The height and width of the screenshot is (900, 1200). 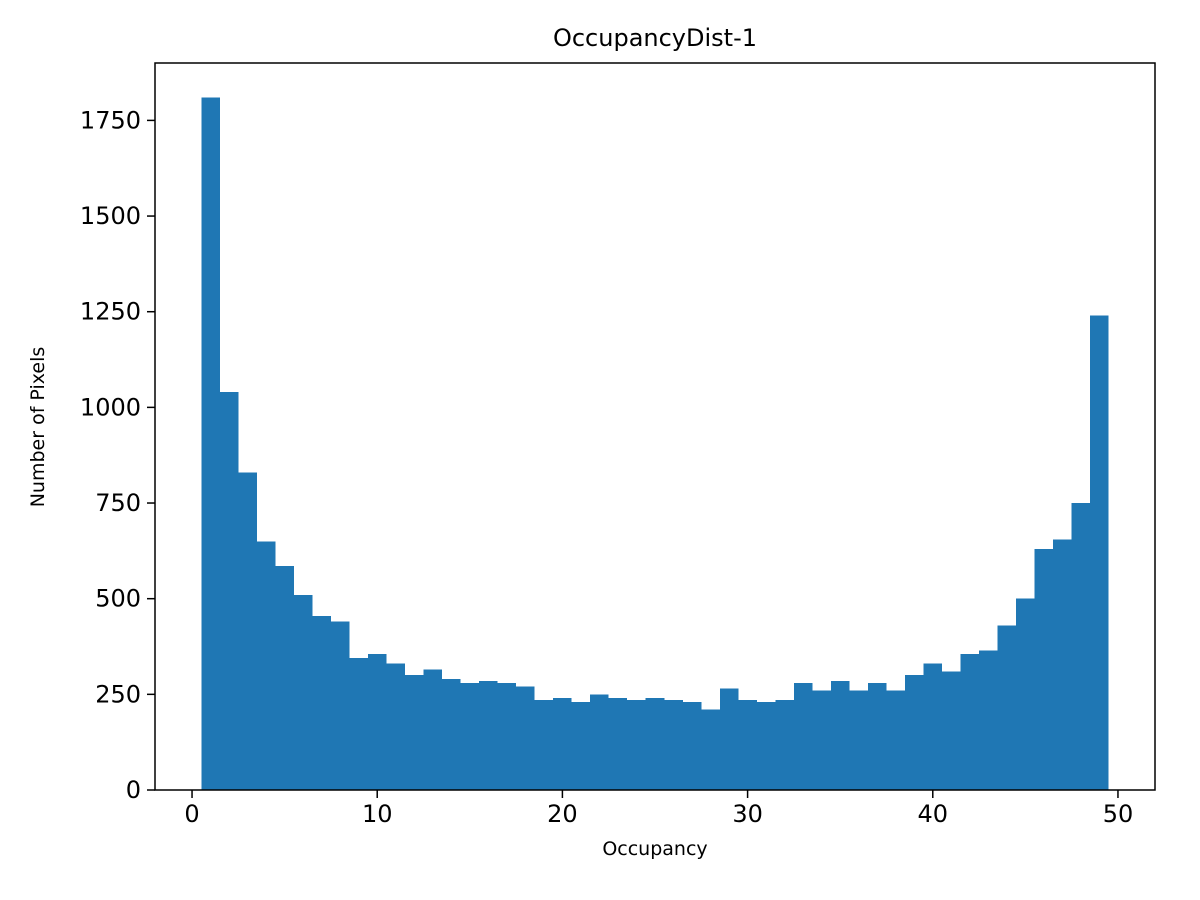 What do you see at coordinates (933, 814) in the screenshot?
I see `x-tick-label: 40` at bounding box center [933, 814].